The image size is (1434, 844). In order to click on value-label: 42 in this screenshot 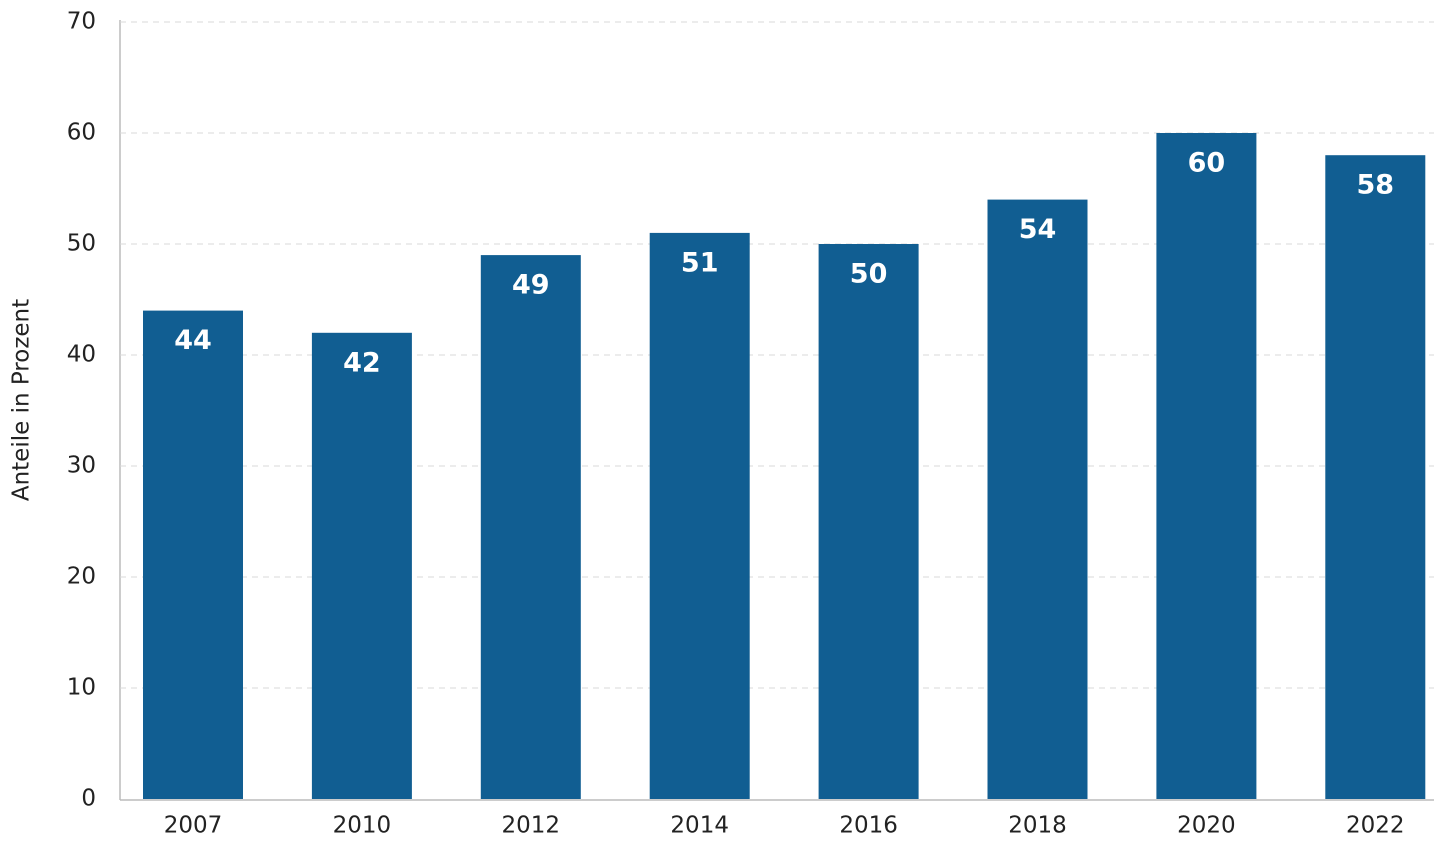, I will do `click(362, 362)`.